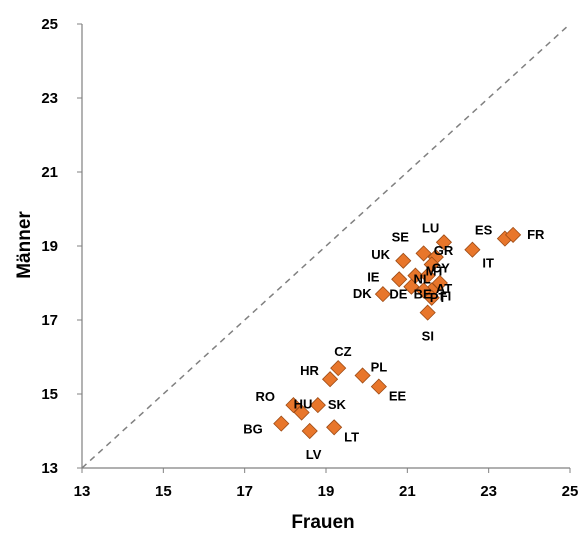 Image resolution: width=580 pixels, height=539 pixels. What do you see at coordinates (513, 234) in the screenshot?
I see `data-point-fr` at bounding box center [513, 234].